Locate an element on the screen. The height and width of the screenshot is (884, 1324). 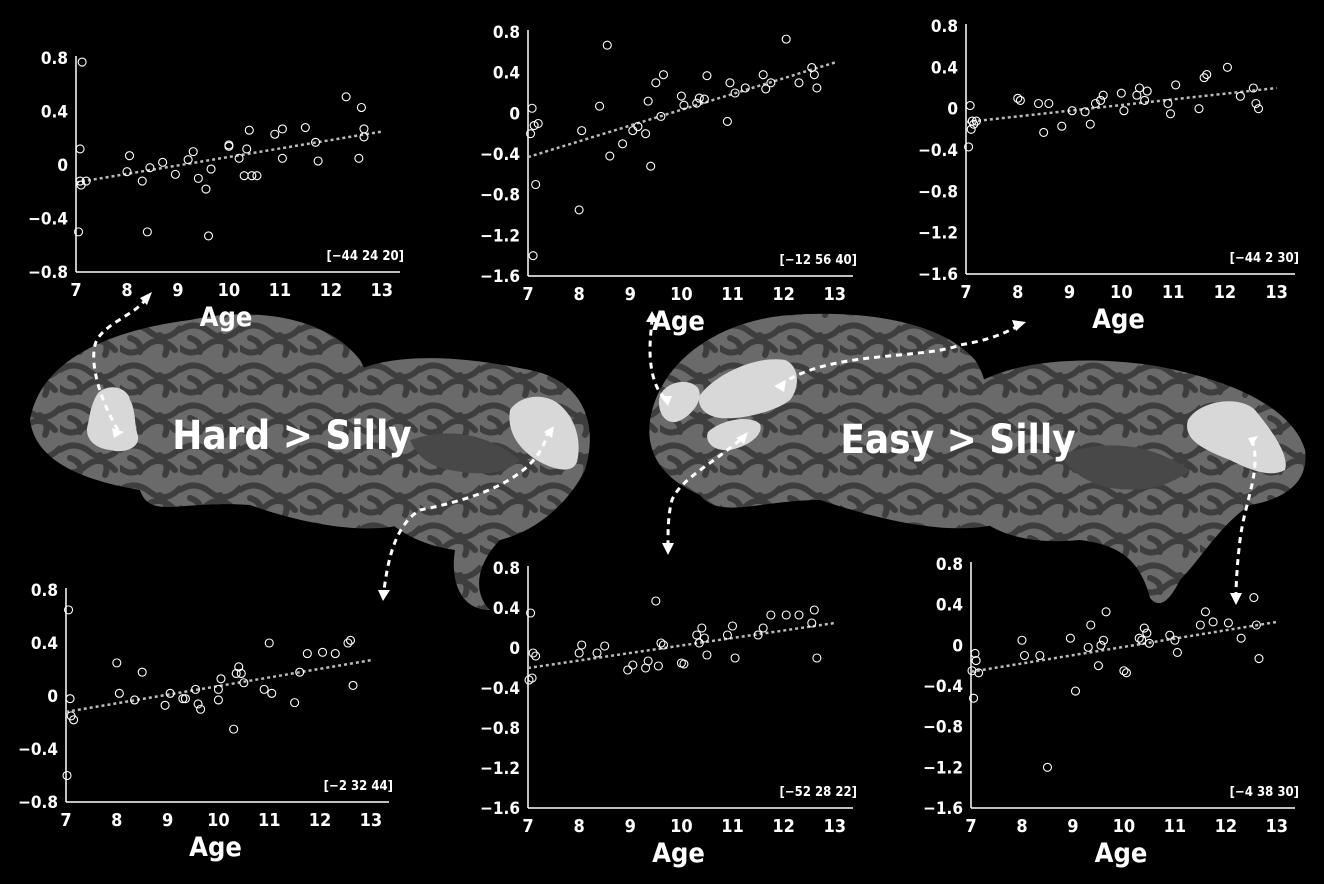
roi-easy-lateral-a is located at coordinates (679, 402).